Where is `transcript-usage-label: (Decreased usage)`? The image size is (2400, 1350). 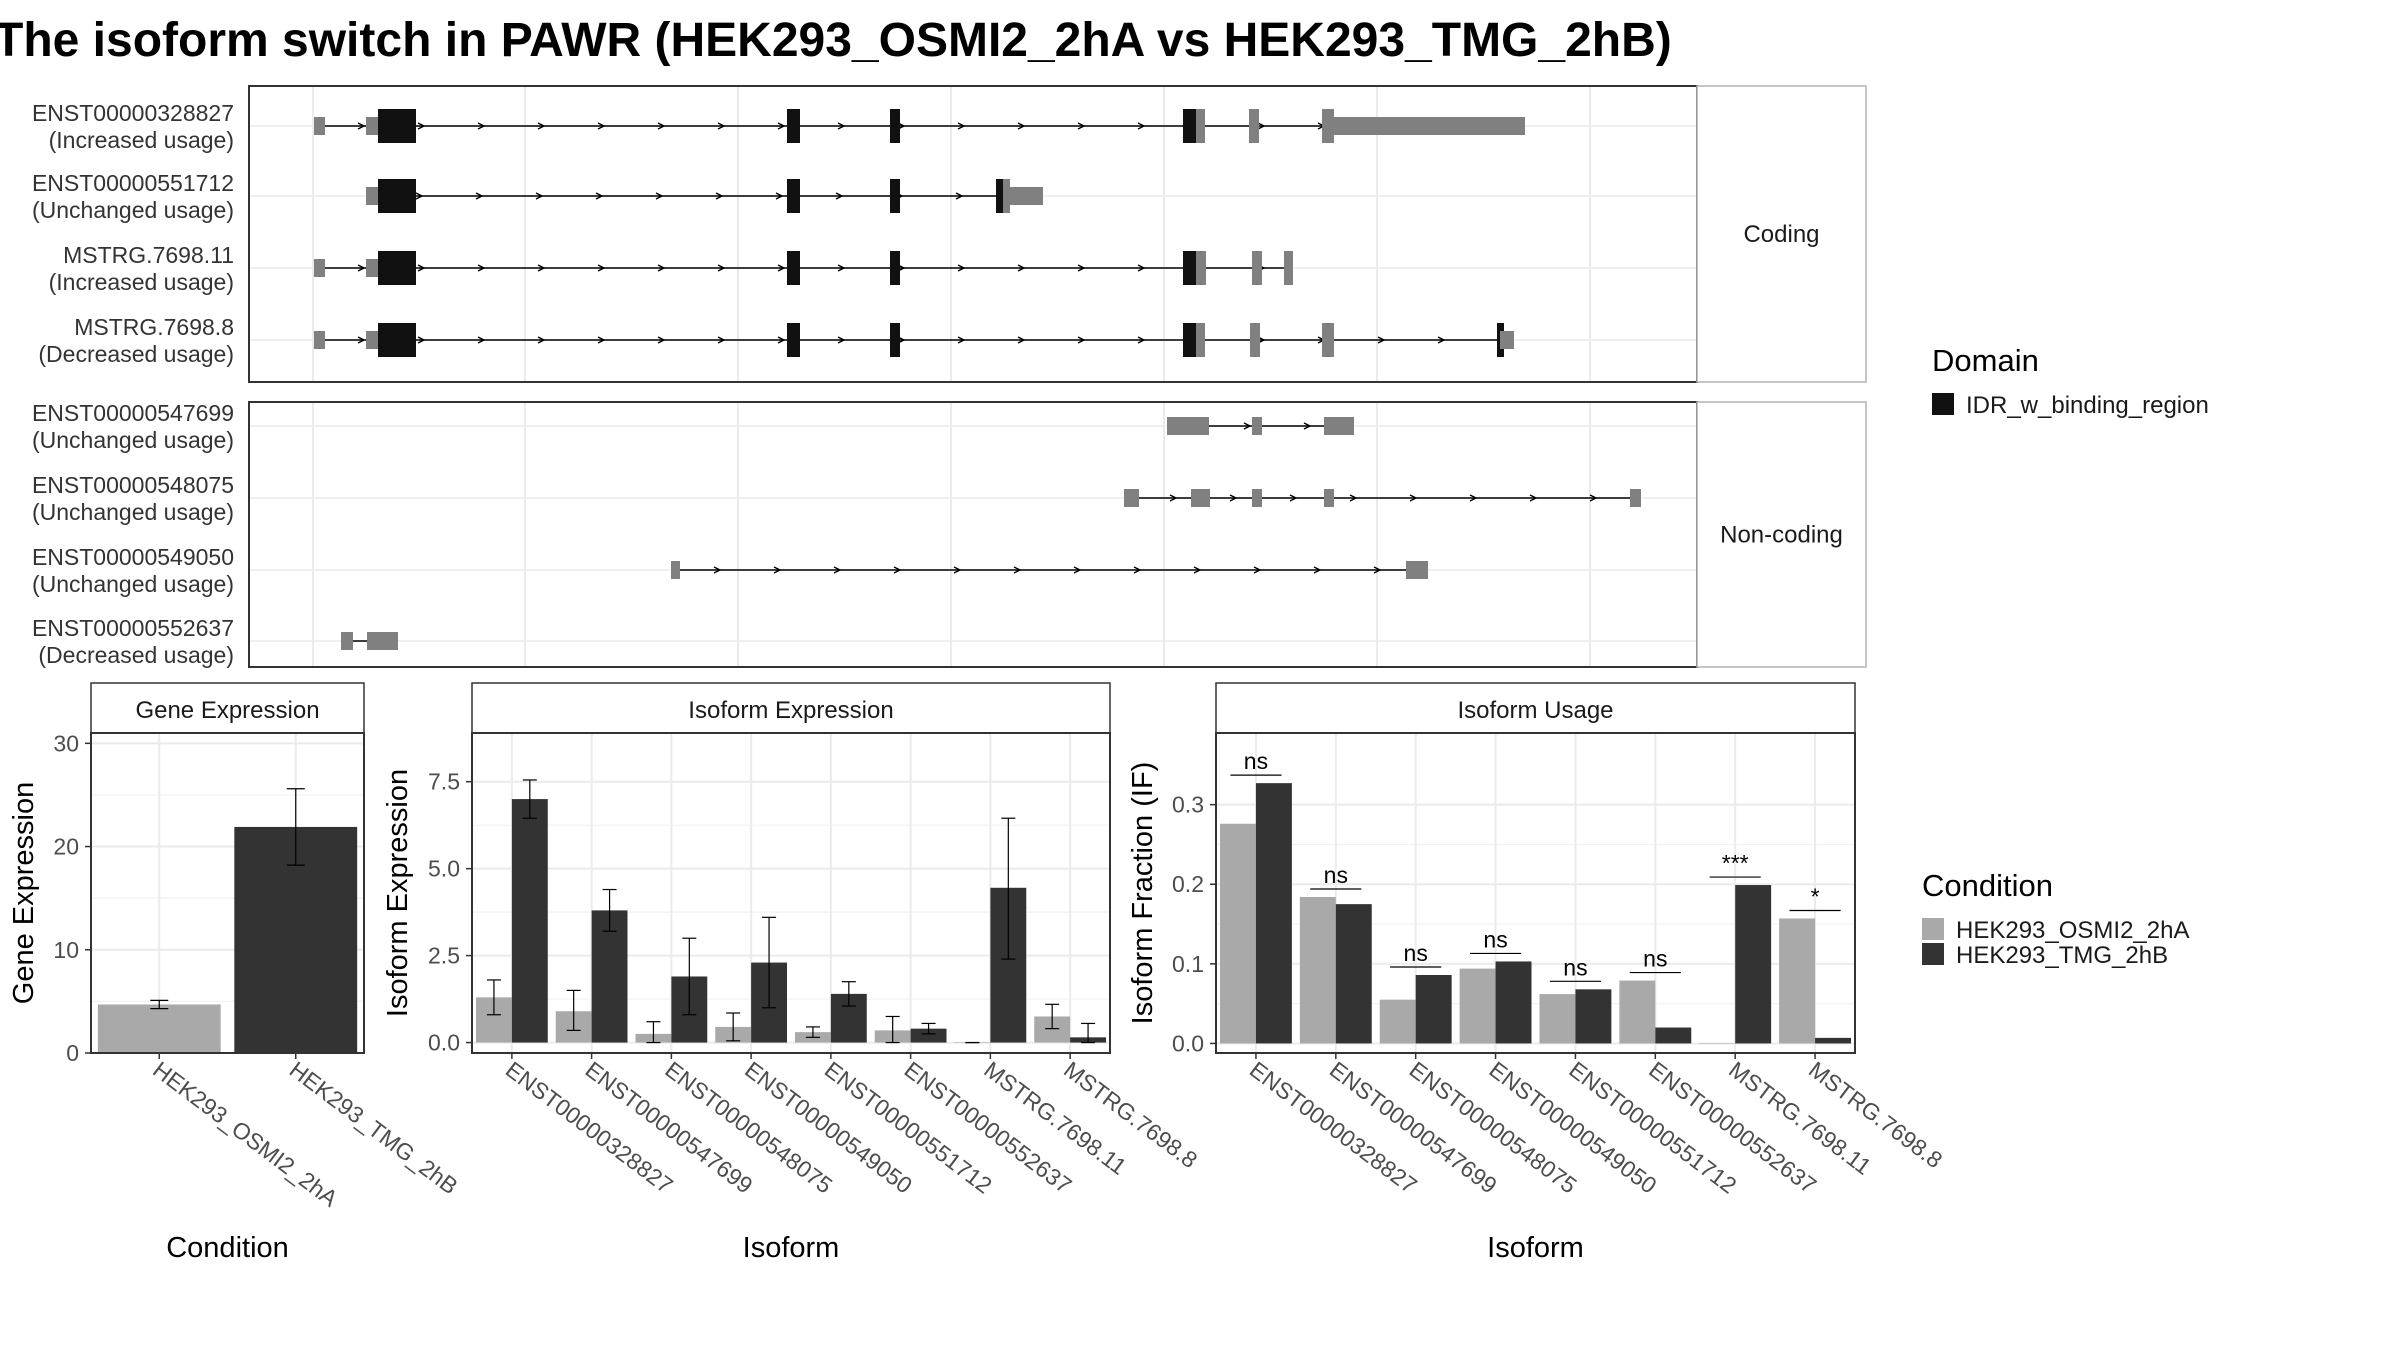
transcript-usage-label: (Decreased usage) is located at coordinates (136, 354).